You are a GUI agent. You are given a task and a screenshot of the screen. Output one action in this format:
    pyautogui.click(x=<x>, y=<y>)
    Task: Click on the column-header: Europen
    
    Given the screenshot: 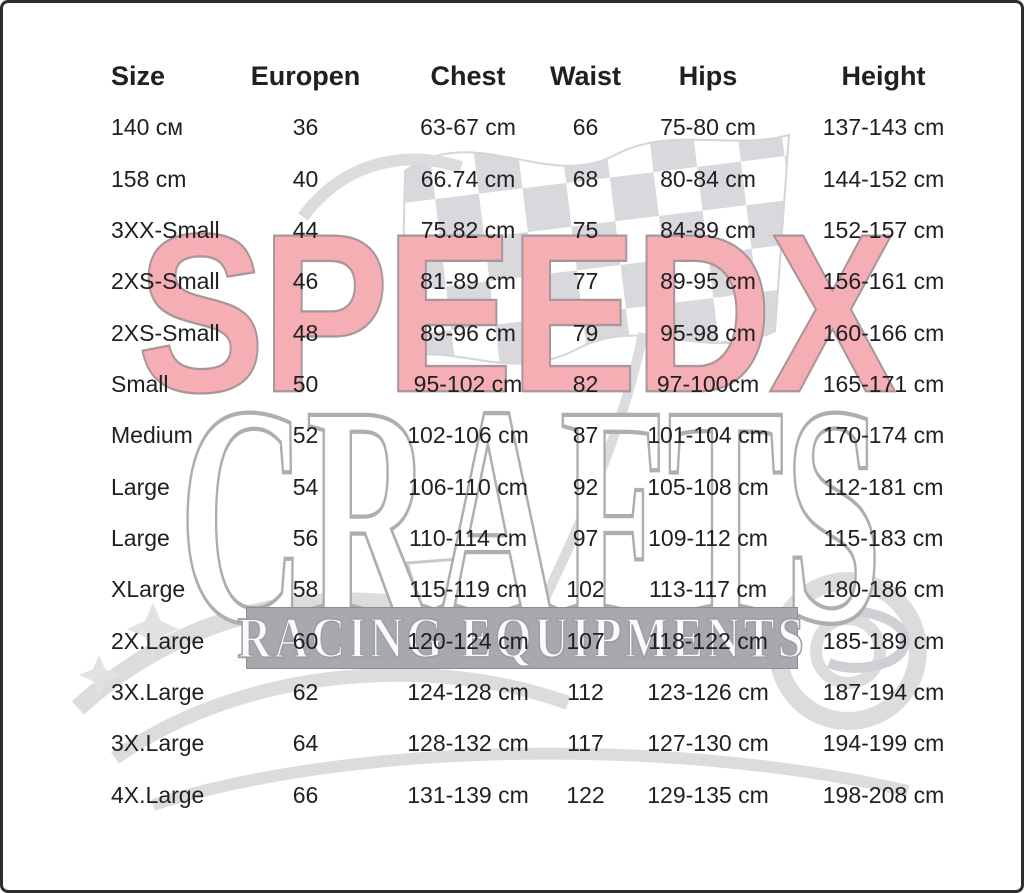 What is the action you would take?
    pyautogui.click(x=305, y=75)
    